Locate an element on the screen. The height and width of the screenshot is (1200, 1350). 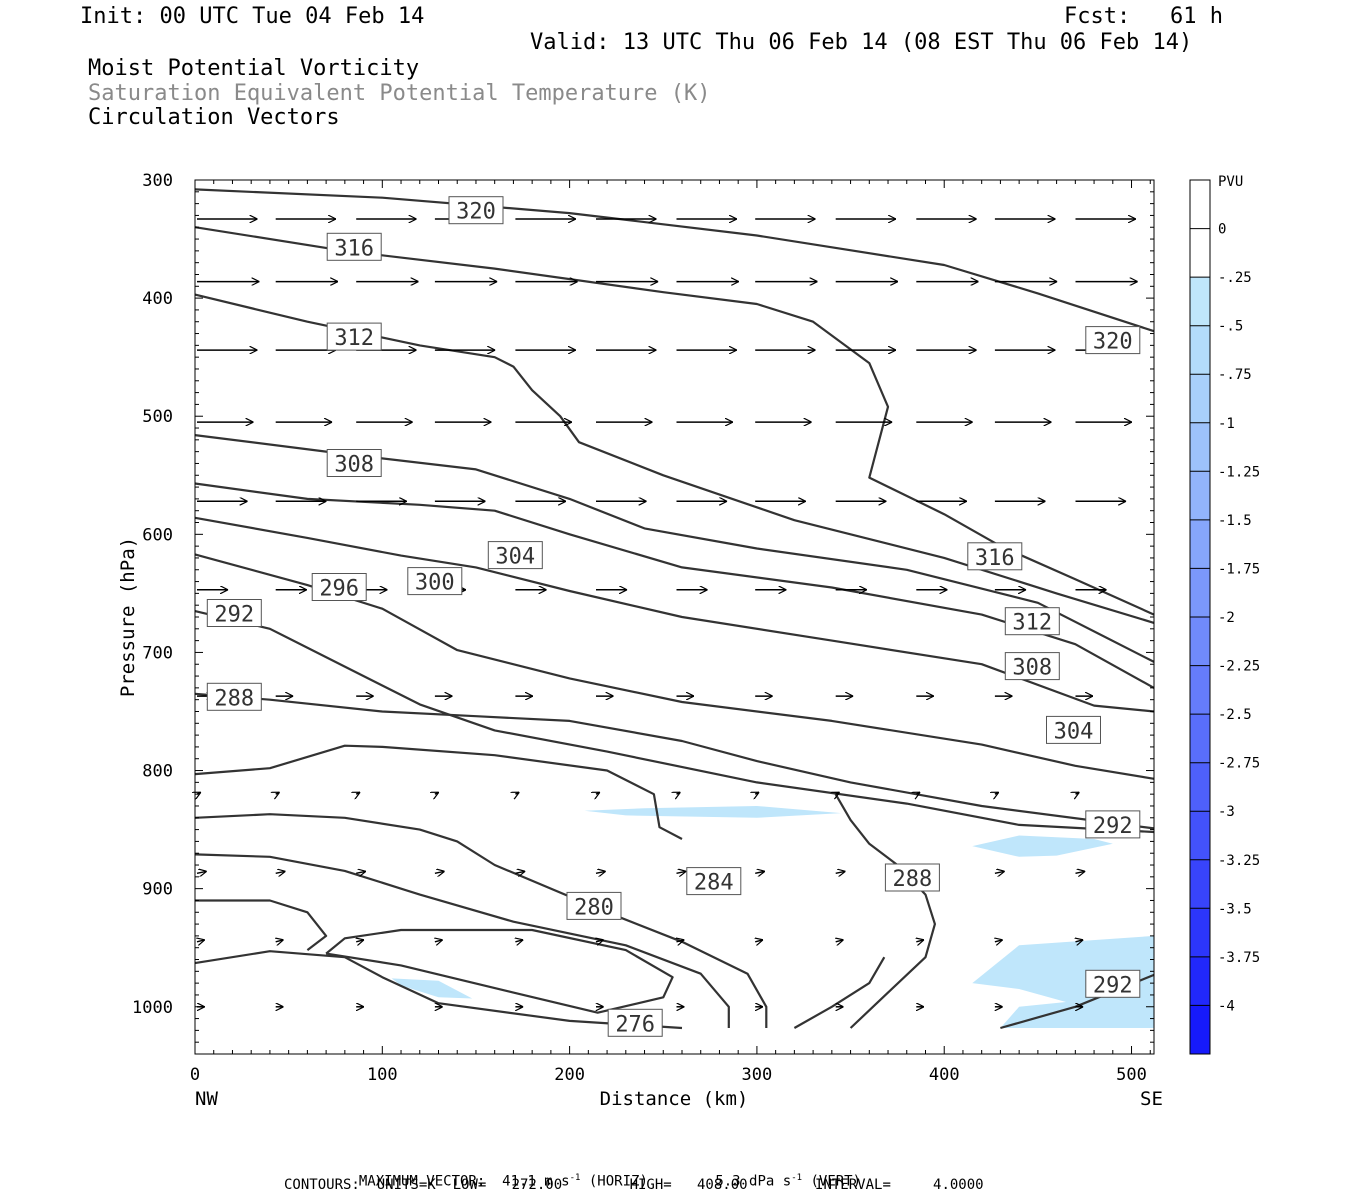
forecast-hour: Fcst: 61 h is located at coordinates (1143, 16).